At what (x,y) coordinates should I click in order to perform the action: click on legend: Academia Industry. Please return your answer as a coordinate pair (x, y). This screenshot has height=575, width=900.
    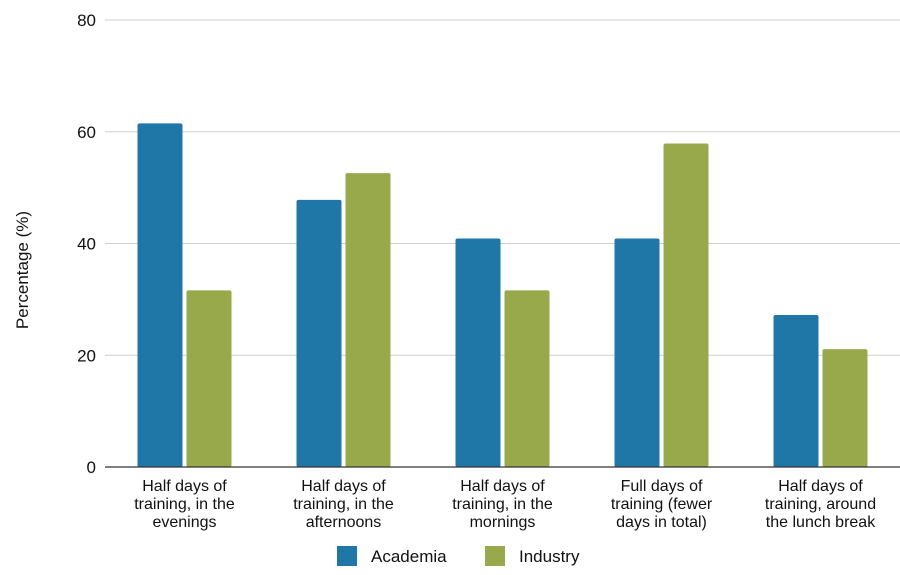
    Looking at the image, I should click on (458, 556).